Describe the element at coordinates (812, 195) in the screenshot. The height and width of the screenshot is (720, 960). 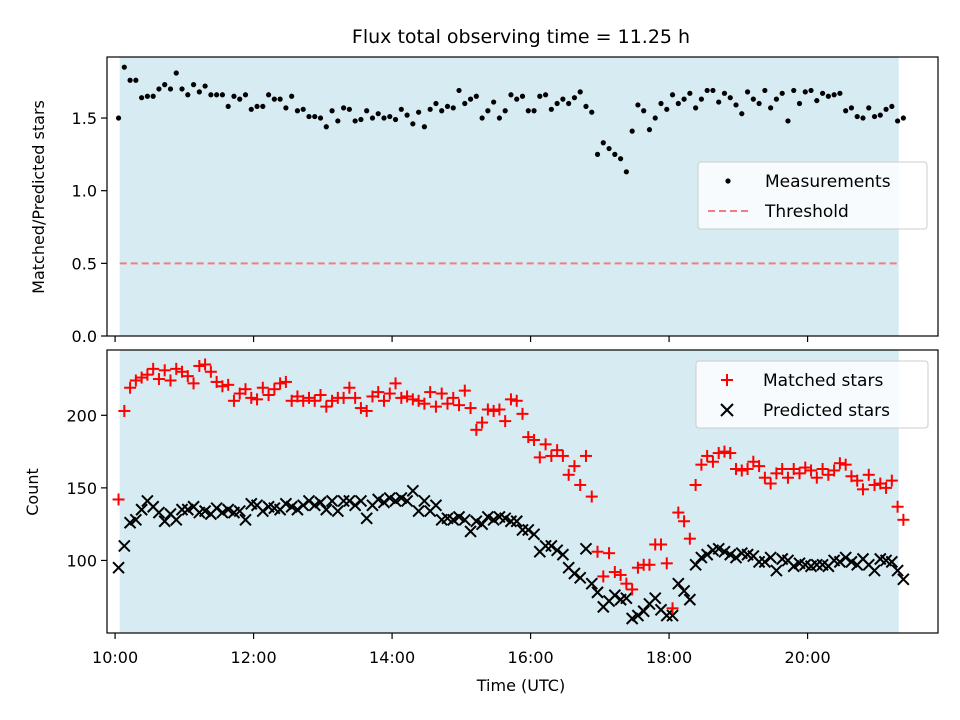
I see `ratio-legend-box` at that location.